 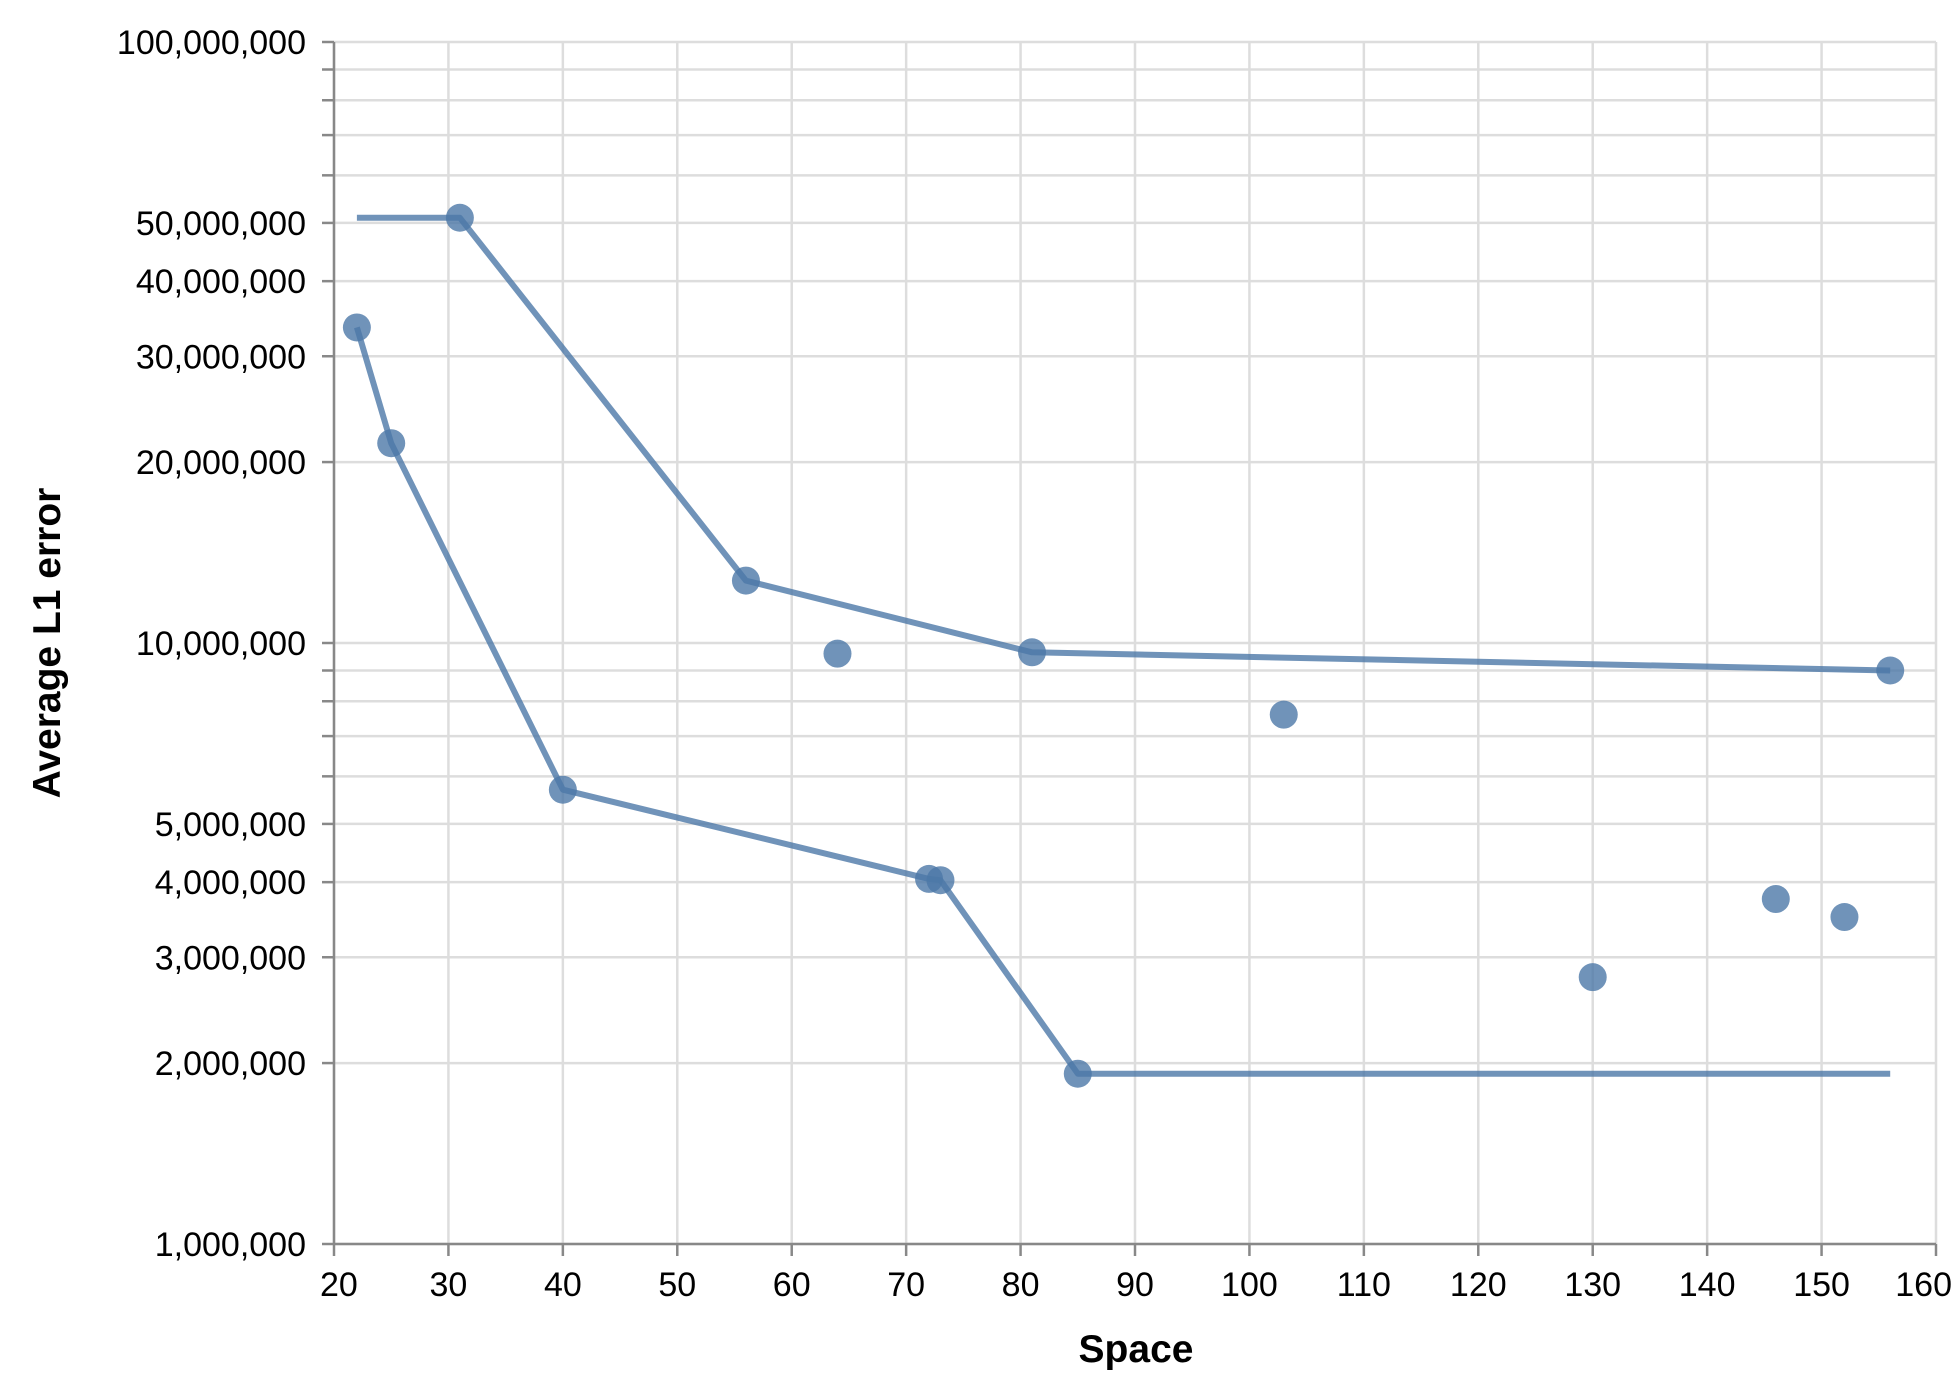 What do you see at coordinates (1592, 1285) in the screenshot?
I see `x-tick-label: 130` at bounding box center [1592, 1285].